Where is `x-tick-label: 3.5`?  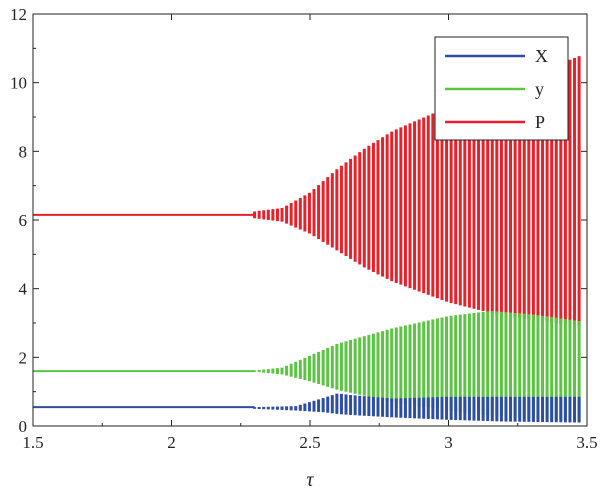
x-tick-label: 3.5 is located at coordinates (586, 442).